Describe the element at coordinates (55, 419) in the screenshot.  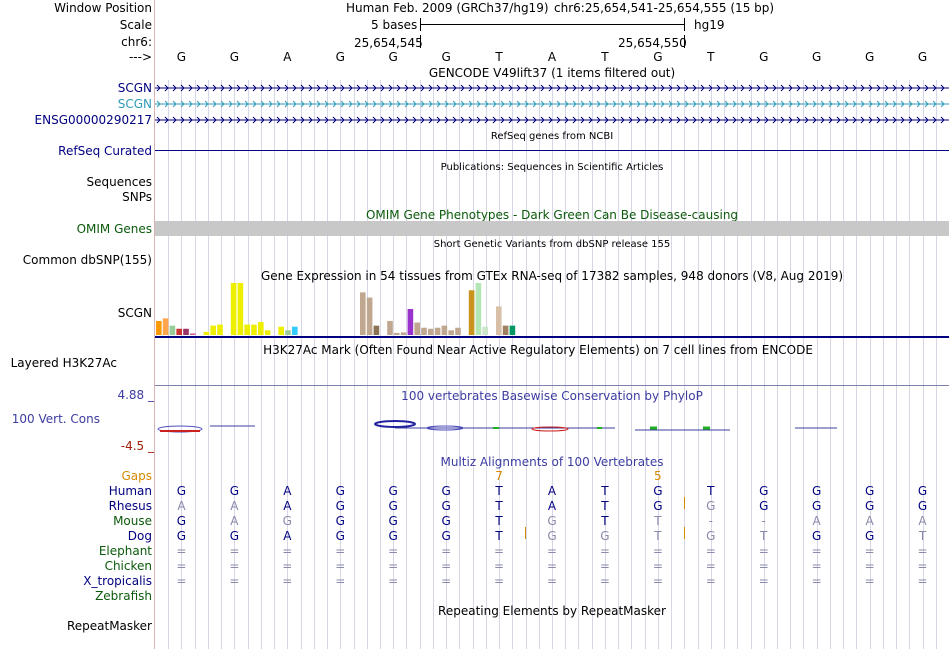
I see `phylop-label: 100 Vert. Cons` at that location.